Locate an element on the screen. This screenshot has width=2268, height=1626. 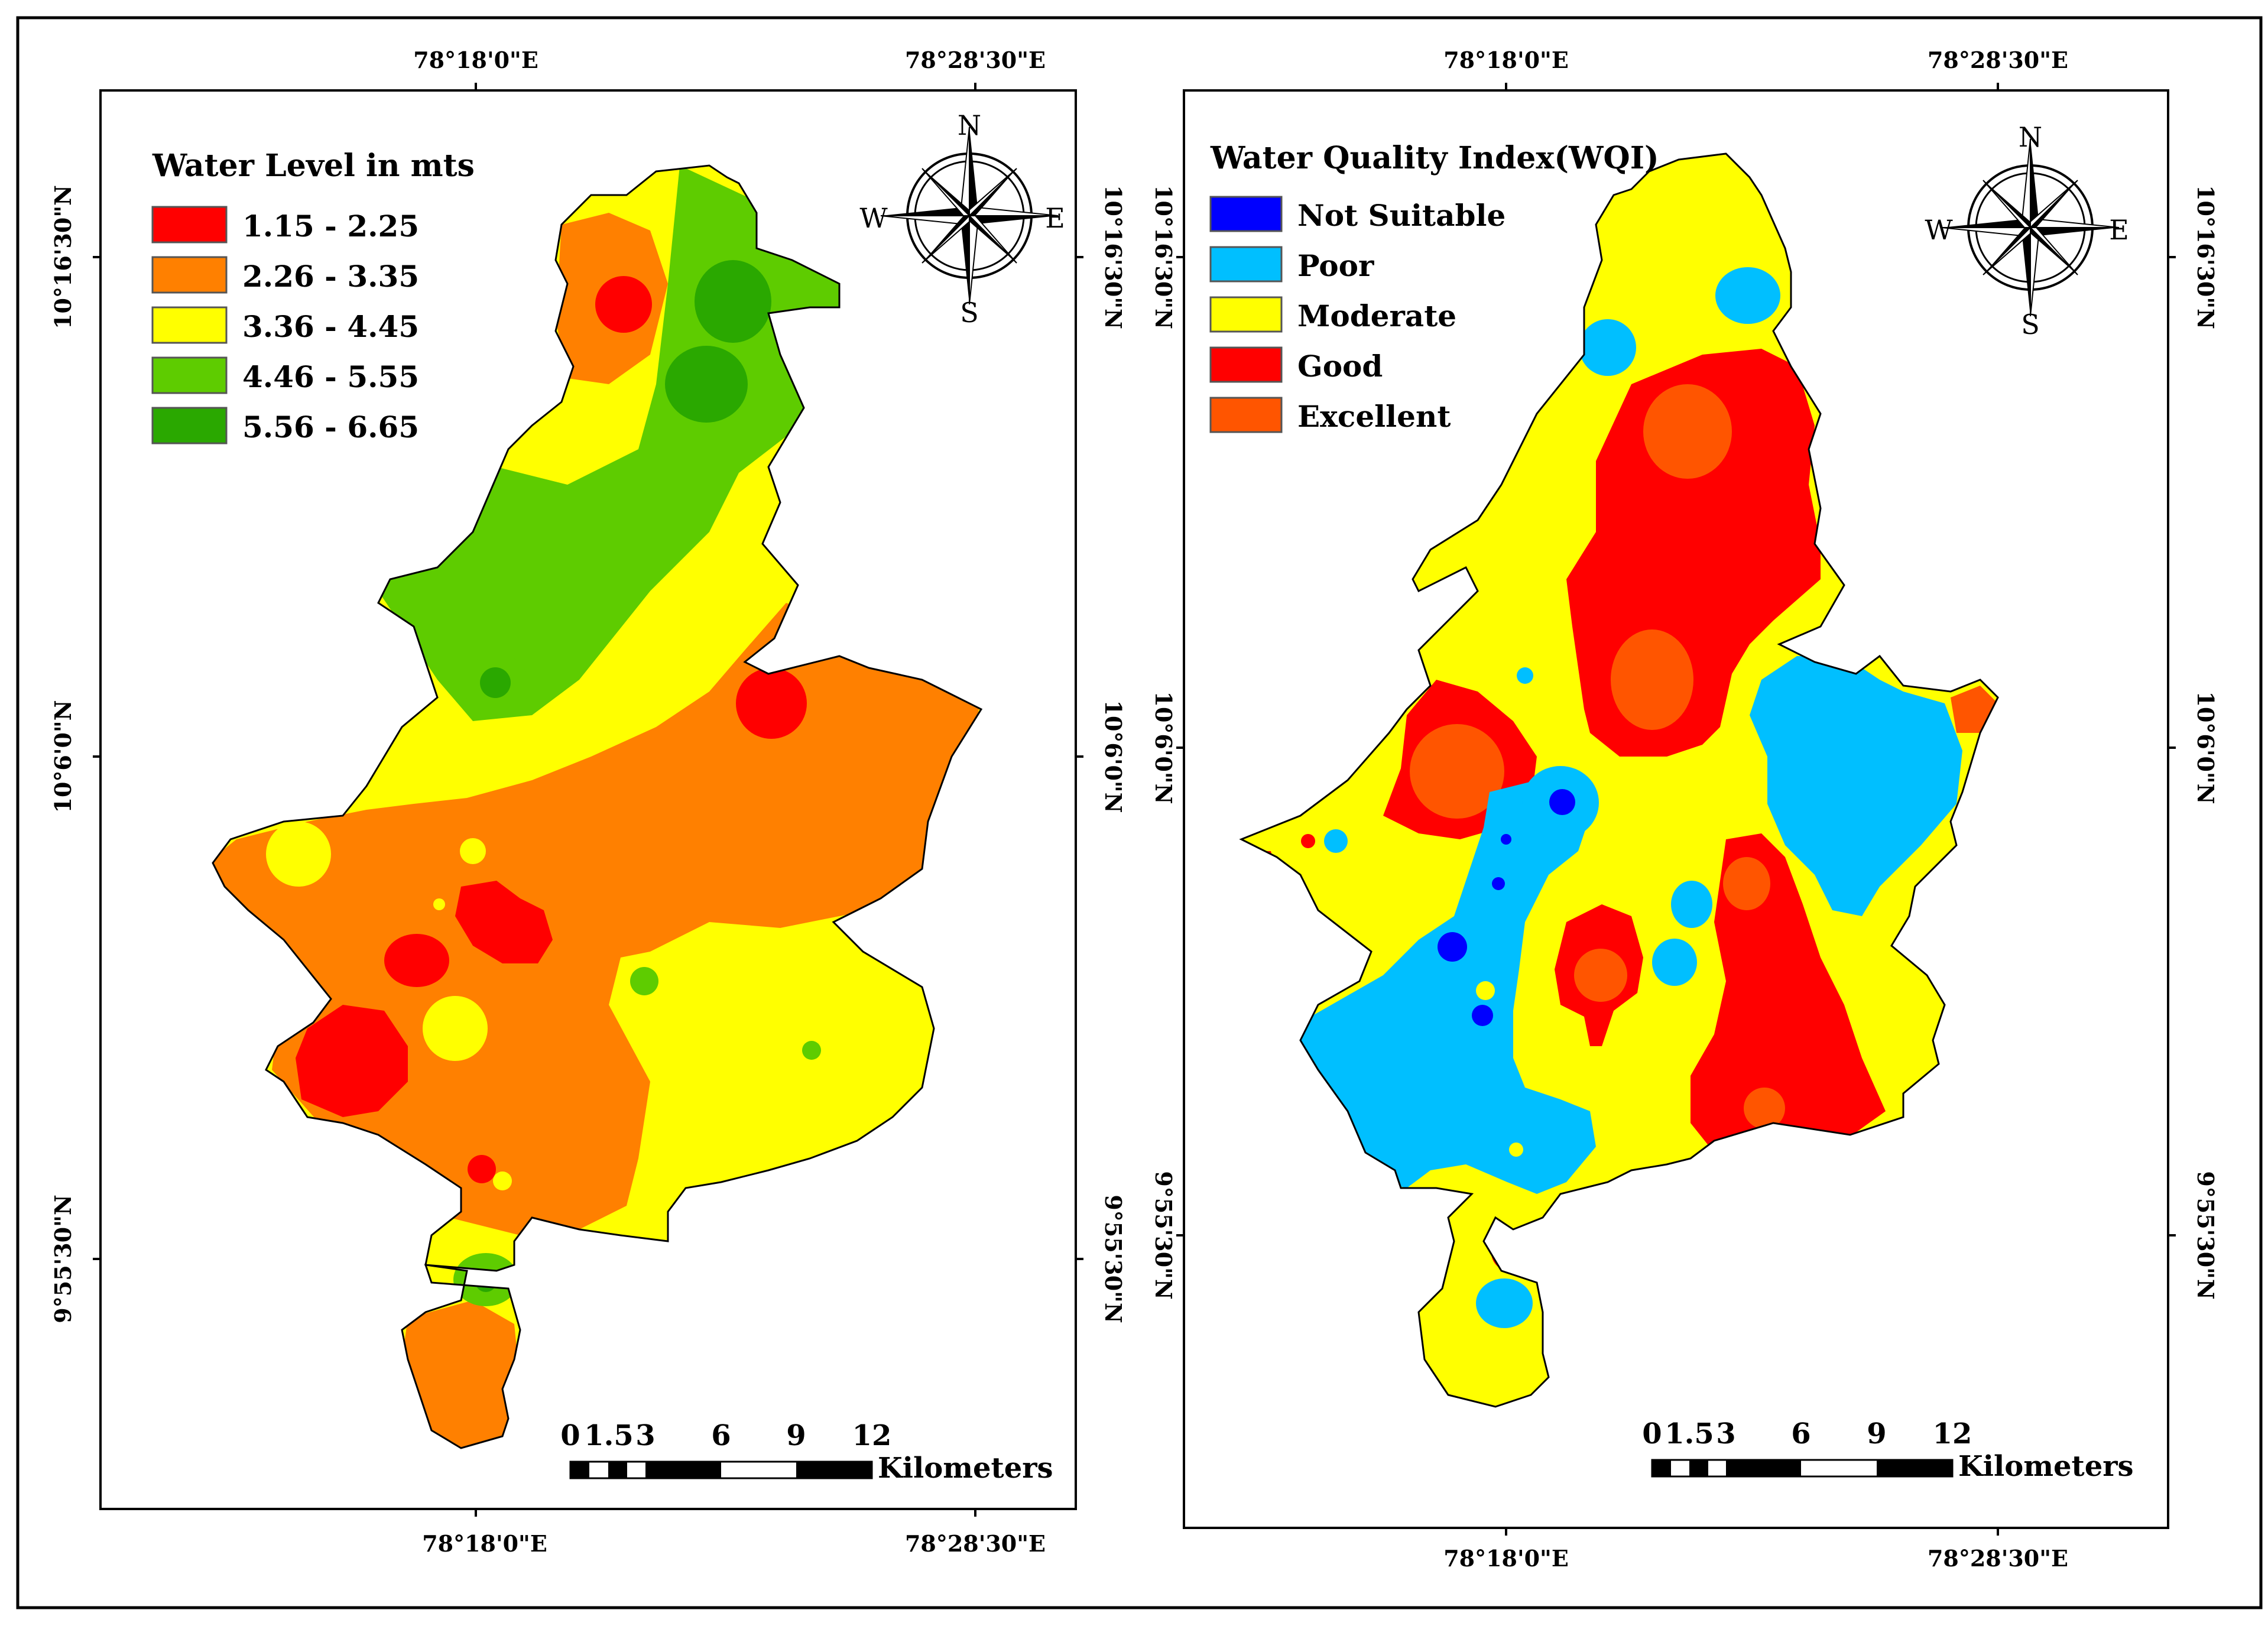
left-zone-yellow-west is located at coordinates (298, 855).